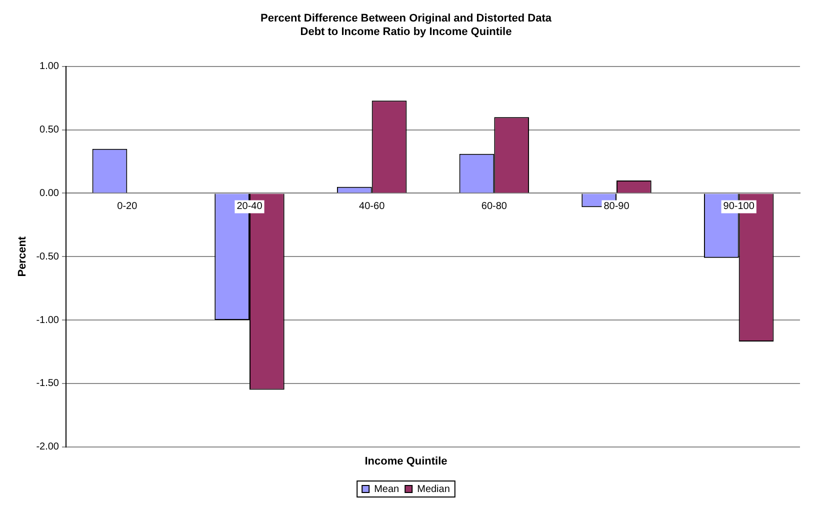 This screenshot has height=520, width=830. I want to click on y-axis-title: Percent, so click(22, 256).